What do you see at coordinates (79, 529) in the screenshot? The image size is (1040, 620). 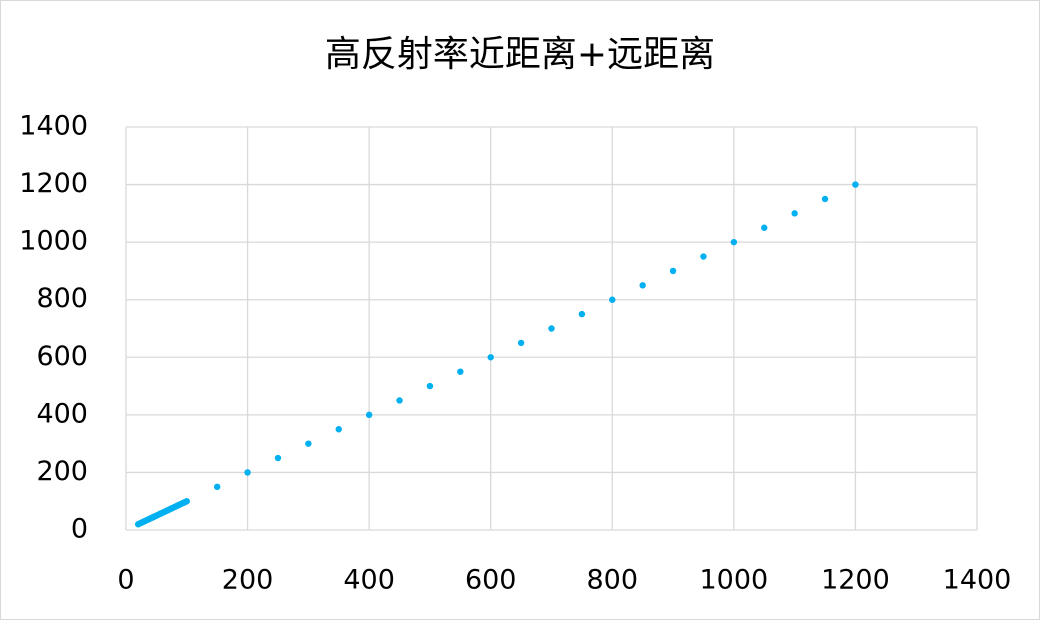 I see `y-tick-label: 0` at bounding box center [79, 529].